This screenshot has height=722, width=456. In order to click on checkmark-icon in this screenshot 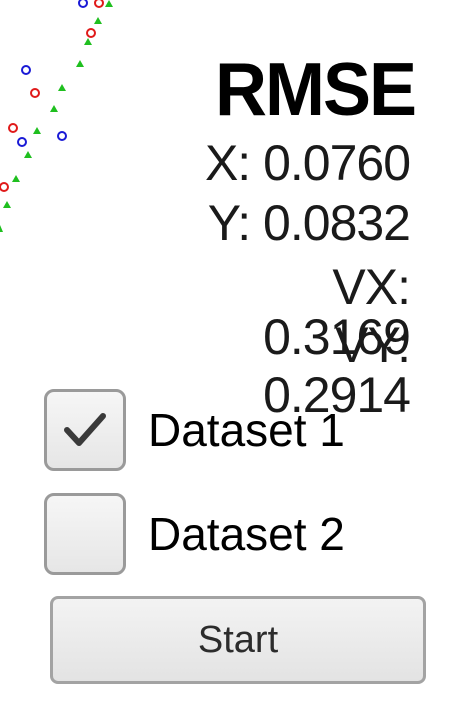, I will do `click(85, 429)`.